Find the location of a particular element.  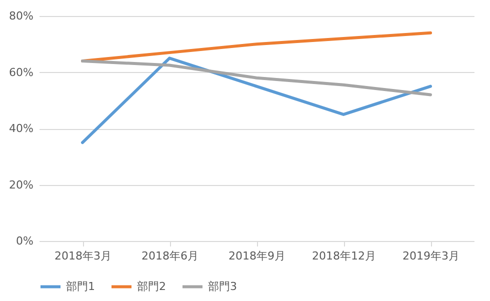

y-tick-label: 0% is located at coordinates (25, 241).